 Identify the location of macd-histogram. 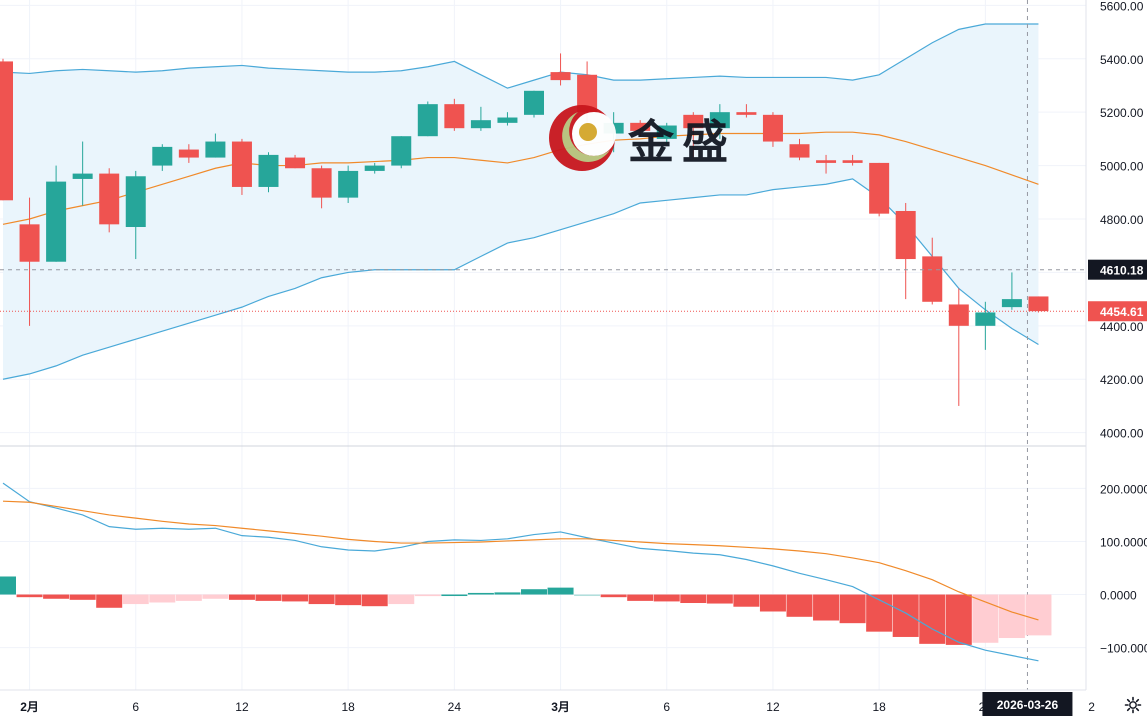
(526, 610).